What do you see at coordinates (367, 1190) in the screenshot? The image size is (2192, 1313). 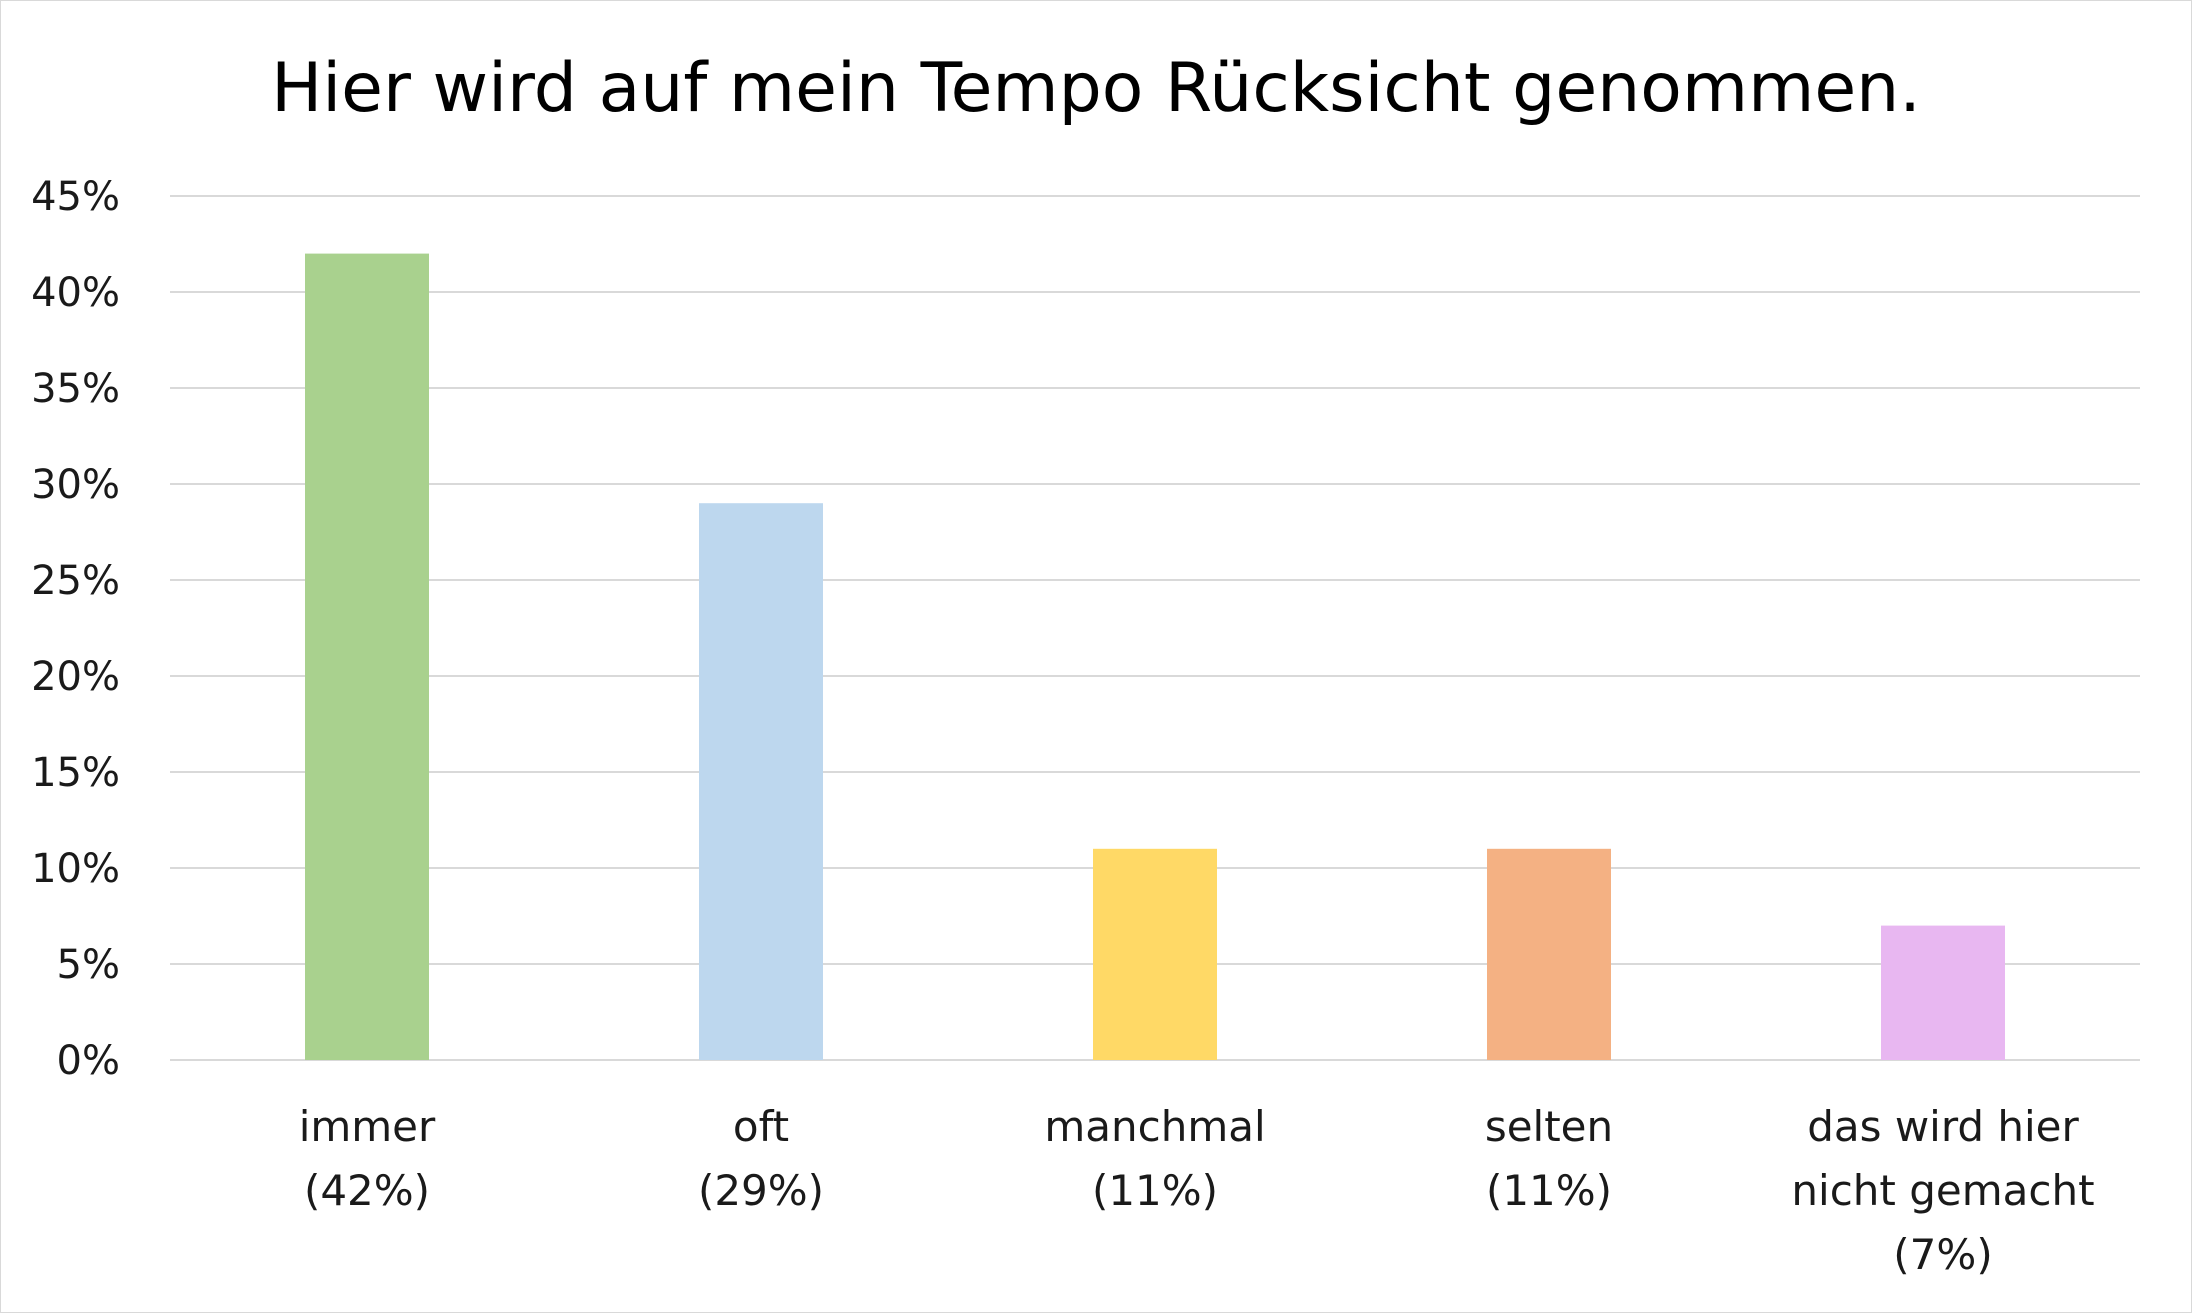 I see `category-label: (42%)` at bounding box center [367, 1190].